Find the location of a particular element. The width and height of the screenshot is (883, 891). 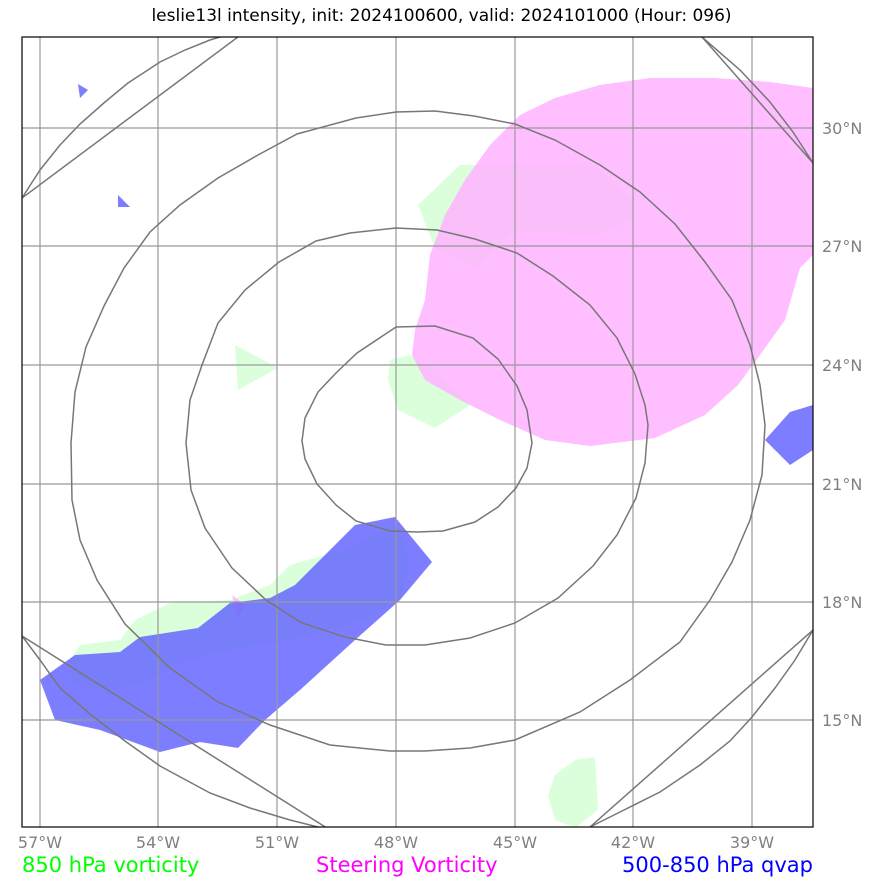

lat-label: 21°N is located at coordinates (842, 484).